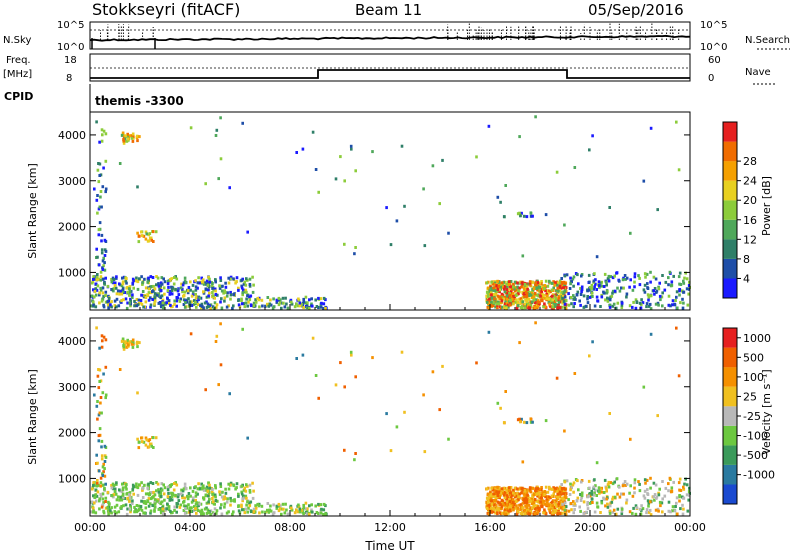 This screenshot has height=554, width=800. I want to click on colorbar-tick-label: 4, so click(746, 278).